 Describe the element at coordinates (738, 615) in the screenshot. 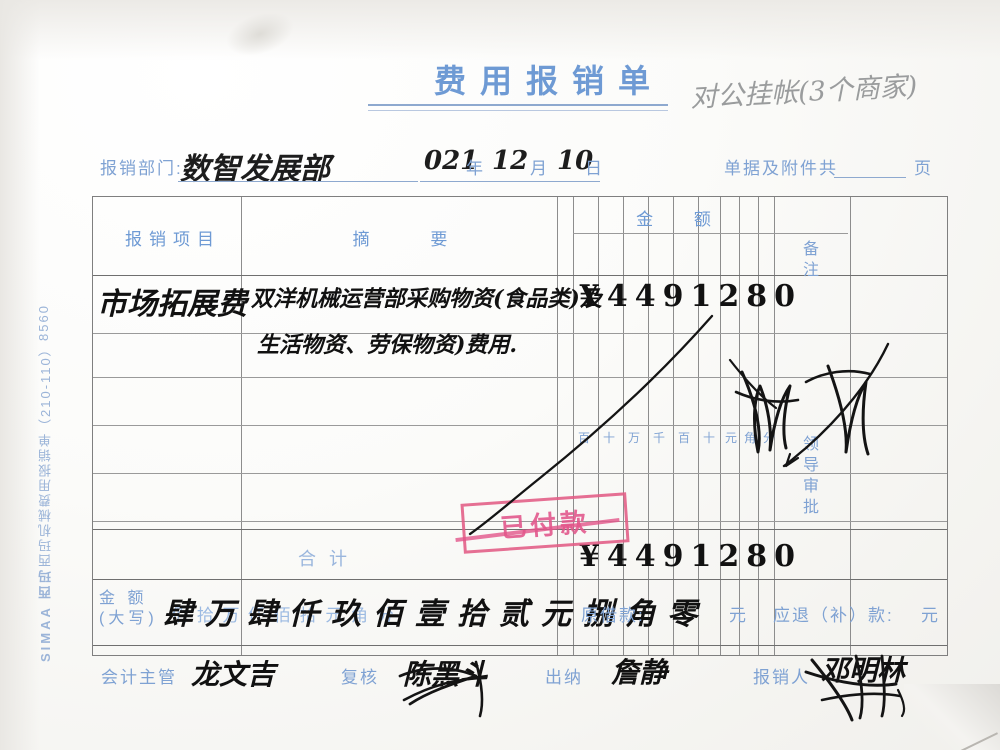

I see `original-loan-unit: 元` at that location.